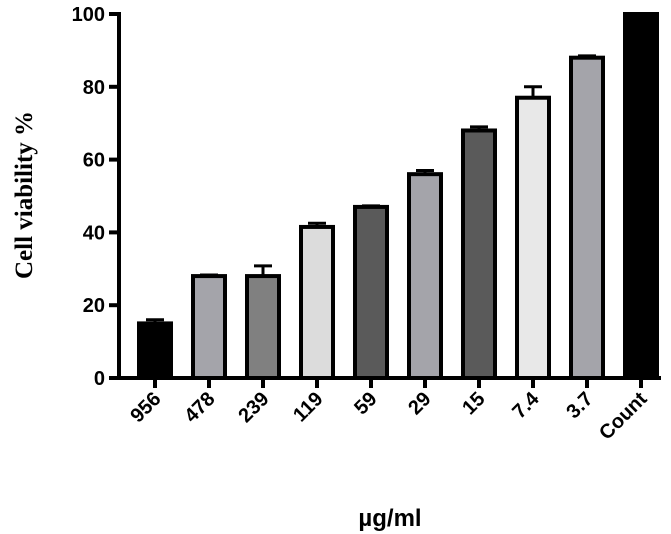 The width and height of the screenshot is (671, 534). What do you see at coordinates (526, 405) in the screenshot?
I see `x-tick-label-7.4: 7.4` at bounding box center [526, 405].